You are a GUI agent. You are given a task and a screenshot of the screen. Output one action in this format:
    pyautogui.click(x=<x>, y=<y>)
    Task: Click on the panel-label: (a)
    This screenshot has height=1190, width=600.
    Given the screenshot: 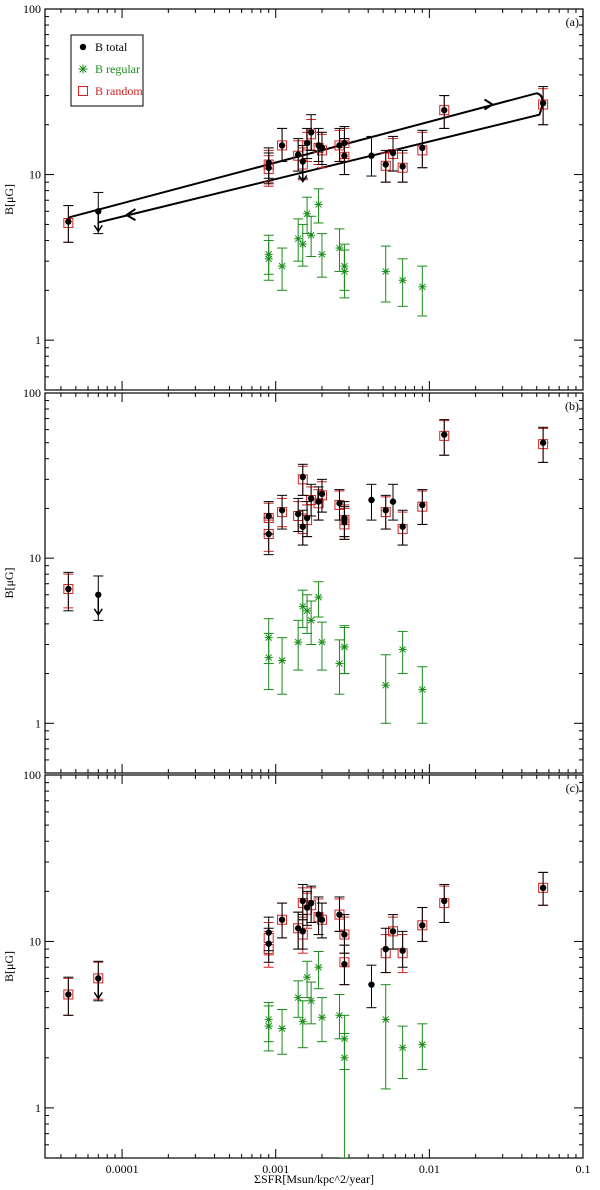 What is the action you would take?
    pyautogui.click(x=572, y=22)
    